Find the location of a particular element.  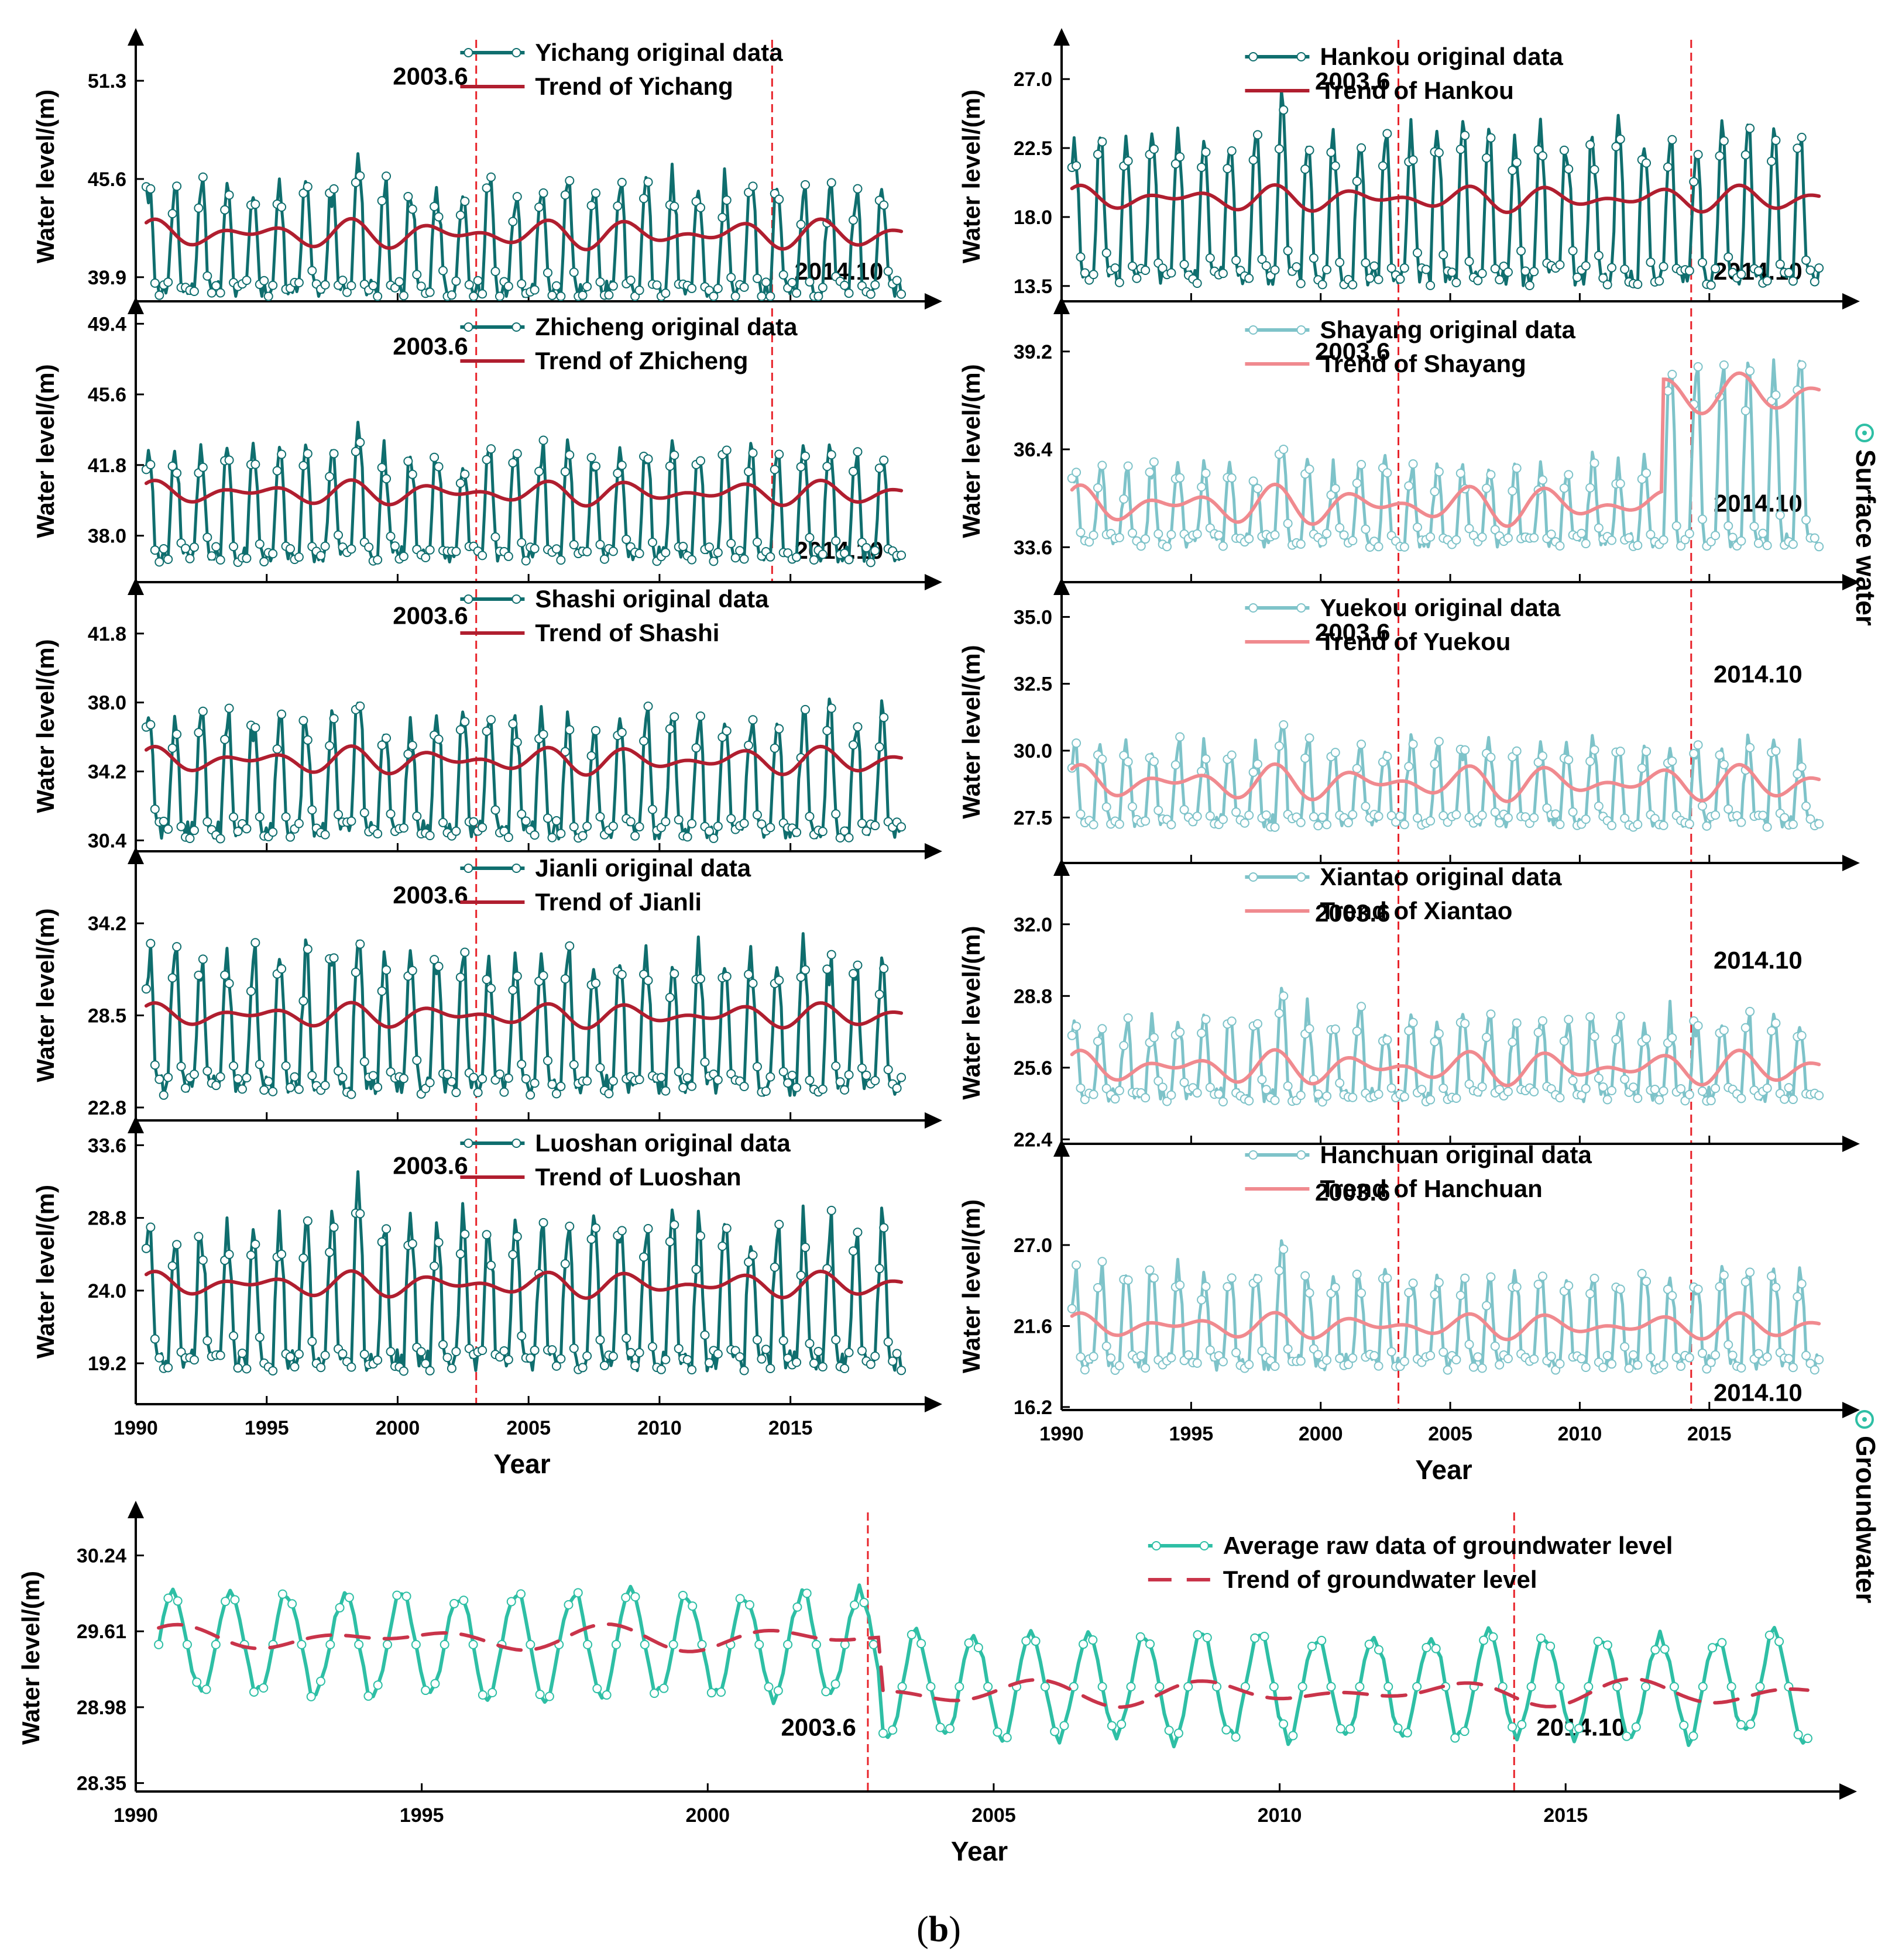

annotation-label: 2014.10 is located at coordinates (1758, 673).